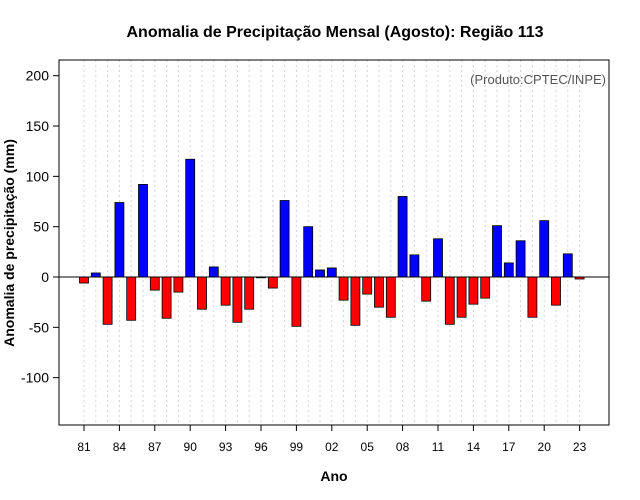 Image resolution: width=640 pixels, height=500 pixels. Describe the element at coordinates (143, 231) in the screenshot. I see `bar-1986` at that location.